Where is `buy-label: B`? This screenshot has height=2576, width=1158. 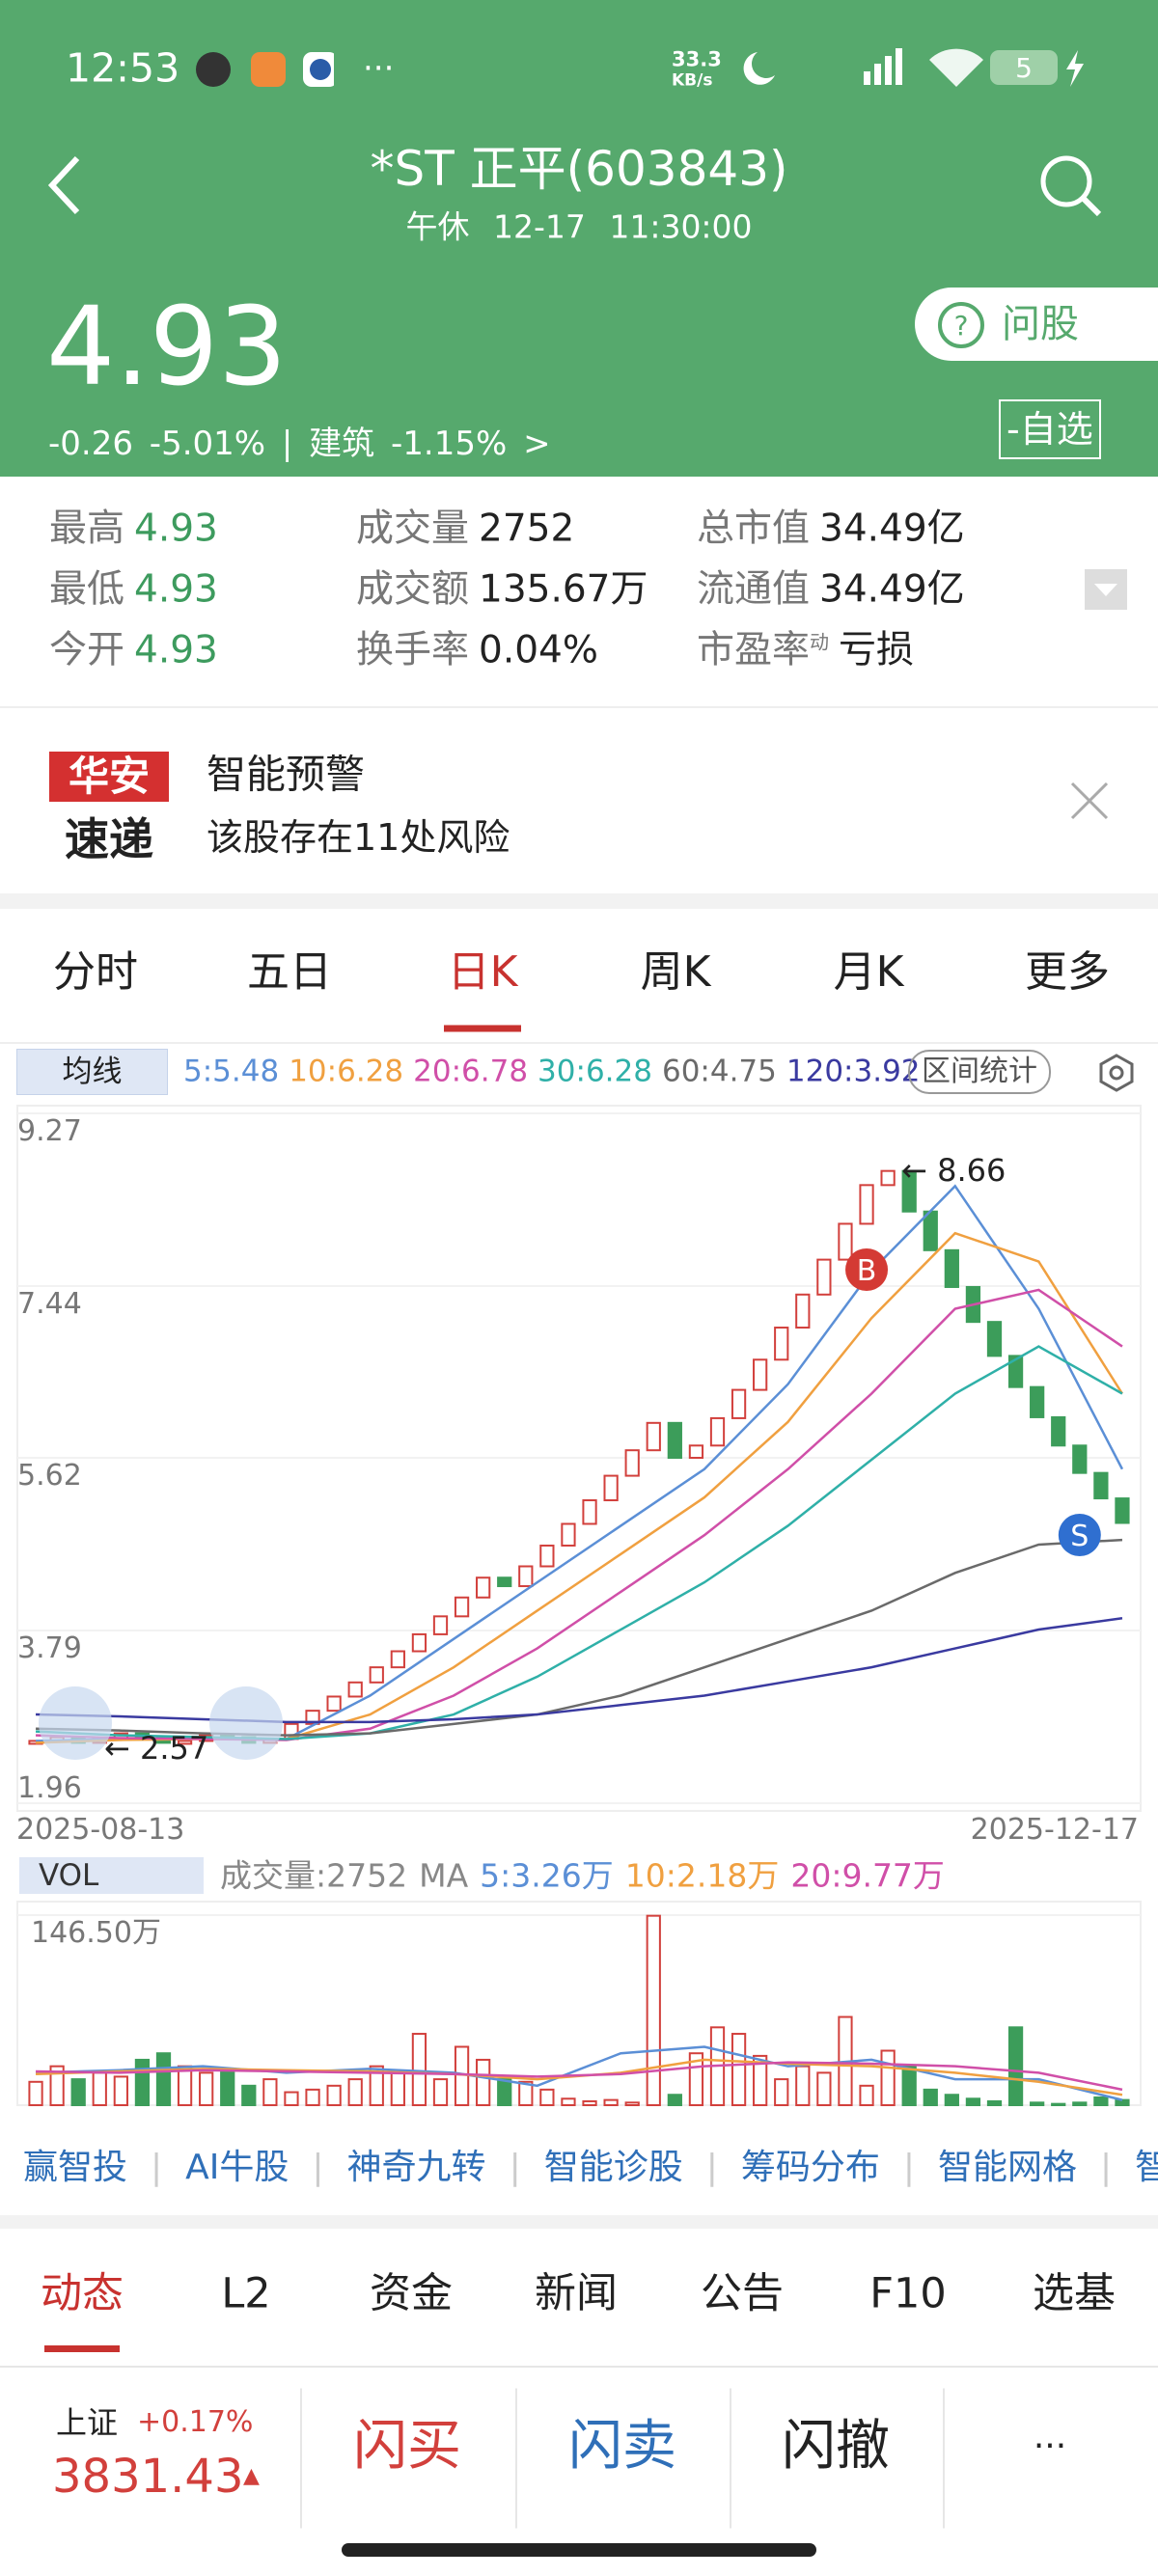 buy-label: B is located at coordinates (867, 1271).